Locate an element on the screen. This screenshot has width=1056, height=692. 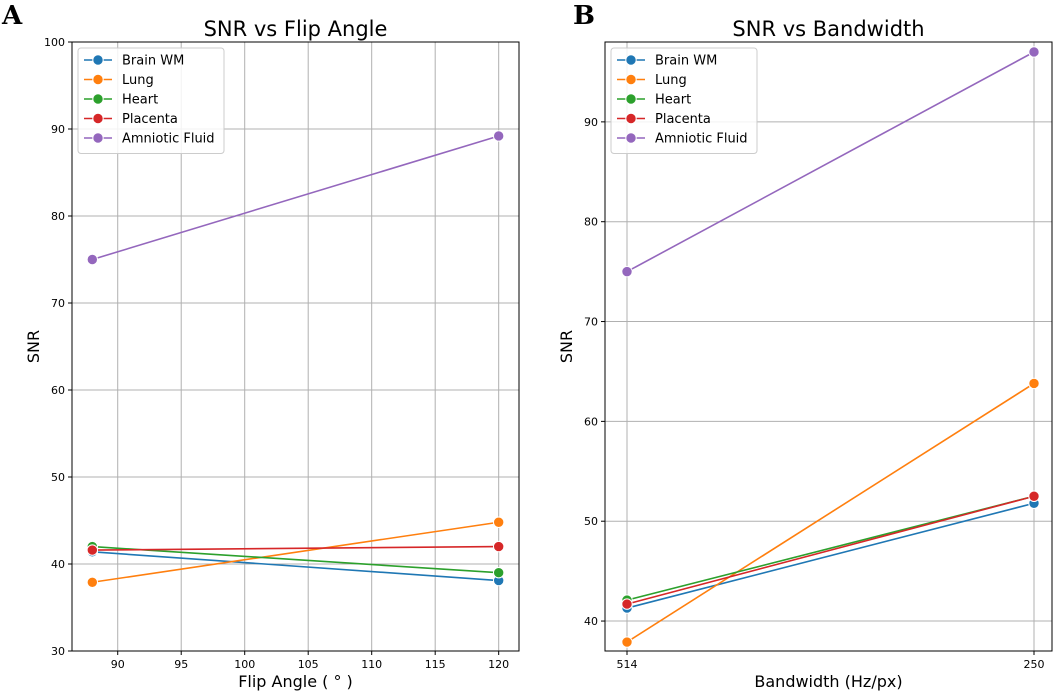
y-tick-label: 100 is located at coordinates (54, 42).